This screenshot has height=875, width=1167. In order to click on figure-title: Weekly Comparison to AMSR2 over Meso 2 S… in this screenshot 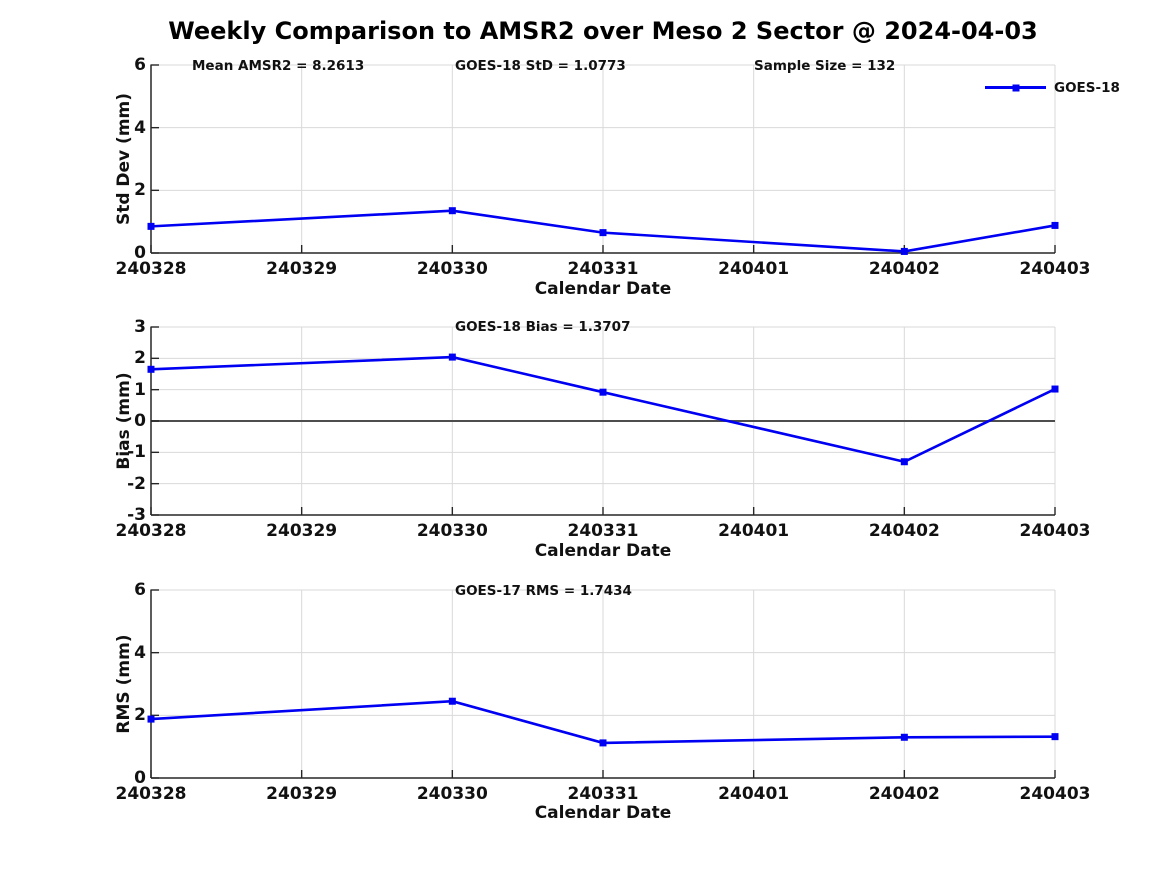, I will do `click(603, 31)`.